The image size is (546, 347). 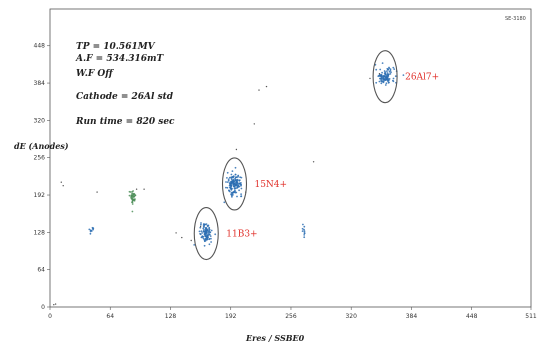 I want to click on x-tick-label: 128, so click(x=171, y=316).